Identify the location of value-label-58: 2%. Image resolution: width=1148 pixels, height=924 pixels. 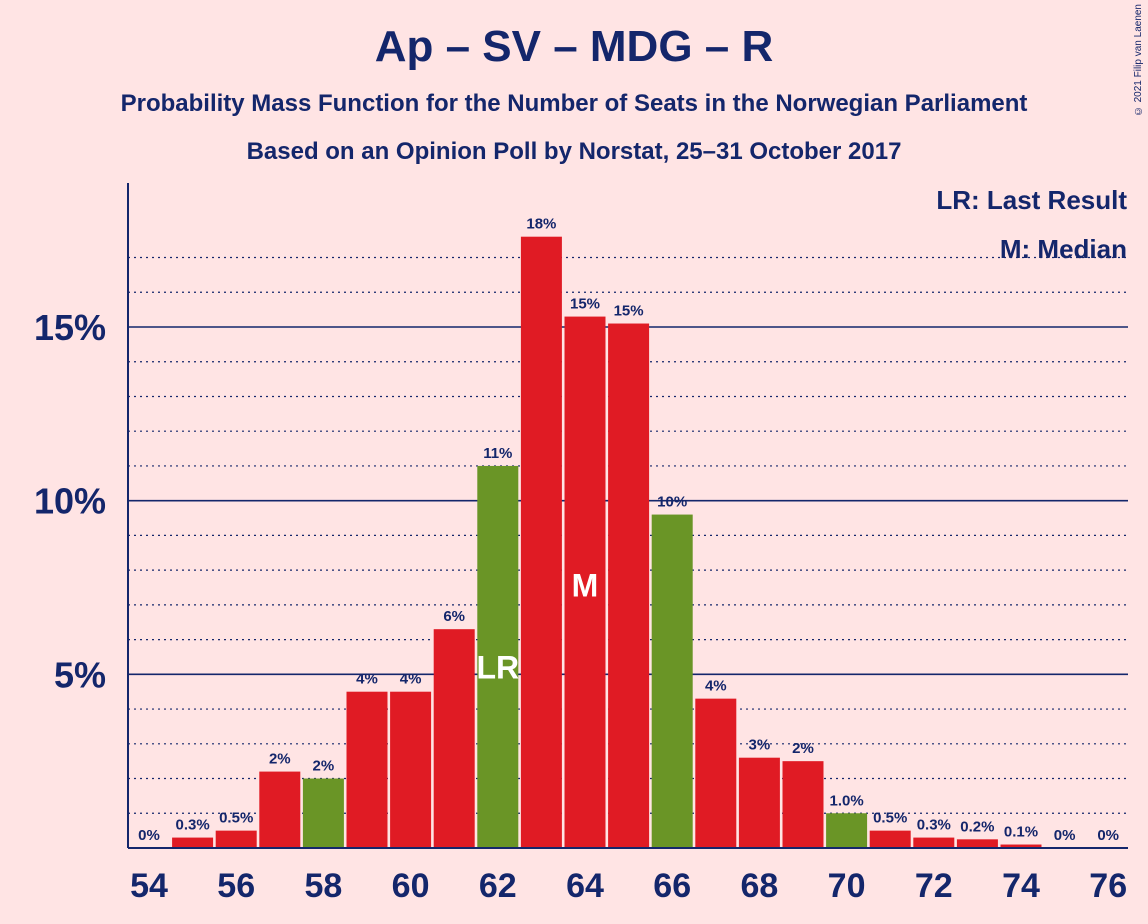
(324, 766).